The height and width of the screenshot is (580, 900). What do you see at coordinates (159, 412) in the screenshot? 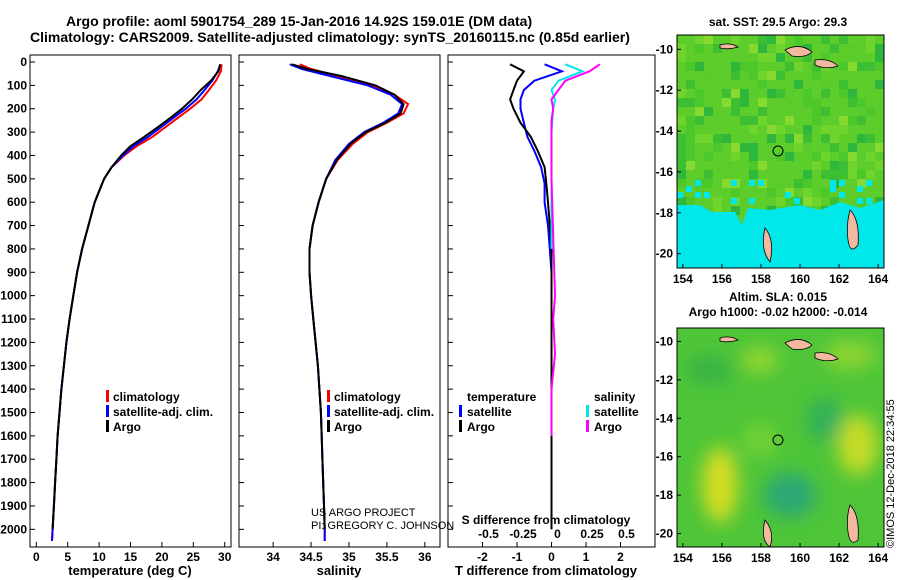
I see `temperature-legend: climatology satellite-adj. clim. Argo` at bounding box center [159, 412].